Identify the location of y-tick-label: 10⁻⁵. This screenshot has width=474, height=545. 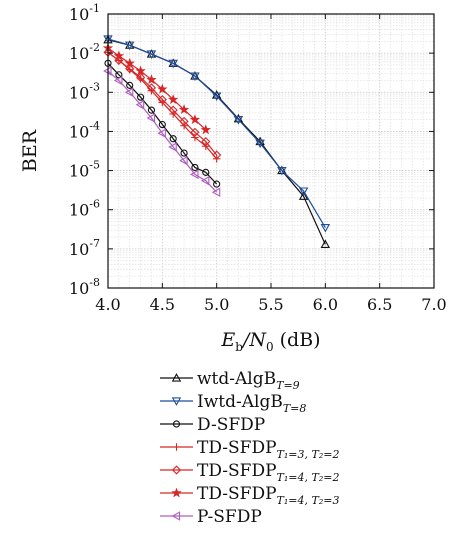
(84, 170).